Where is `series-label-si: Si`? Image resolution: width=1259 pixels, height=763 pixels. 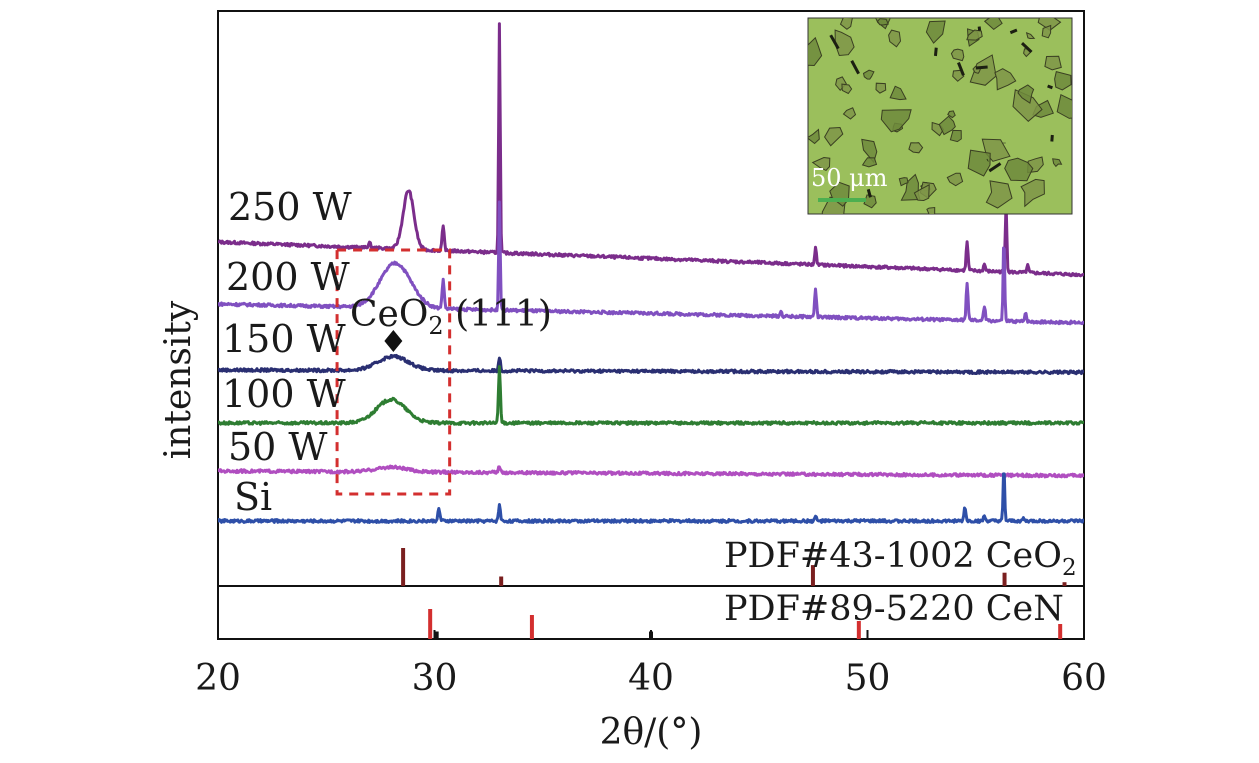
series-label-si: Si is located at coordinates (253, 497).